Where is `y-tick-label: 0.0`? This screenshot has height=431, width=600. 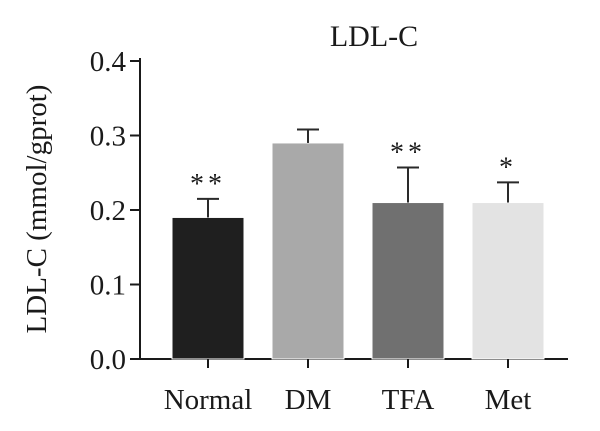
y-tick-label: 0.0 is located at coordinates (108, 360).